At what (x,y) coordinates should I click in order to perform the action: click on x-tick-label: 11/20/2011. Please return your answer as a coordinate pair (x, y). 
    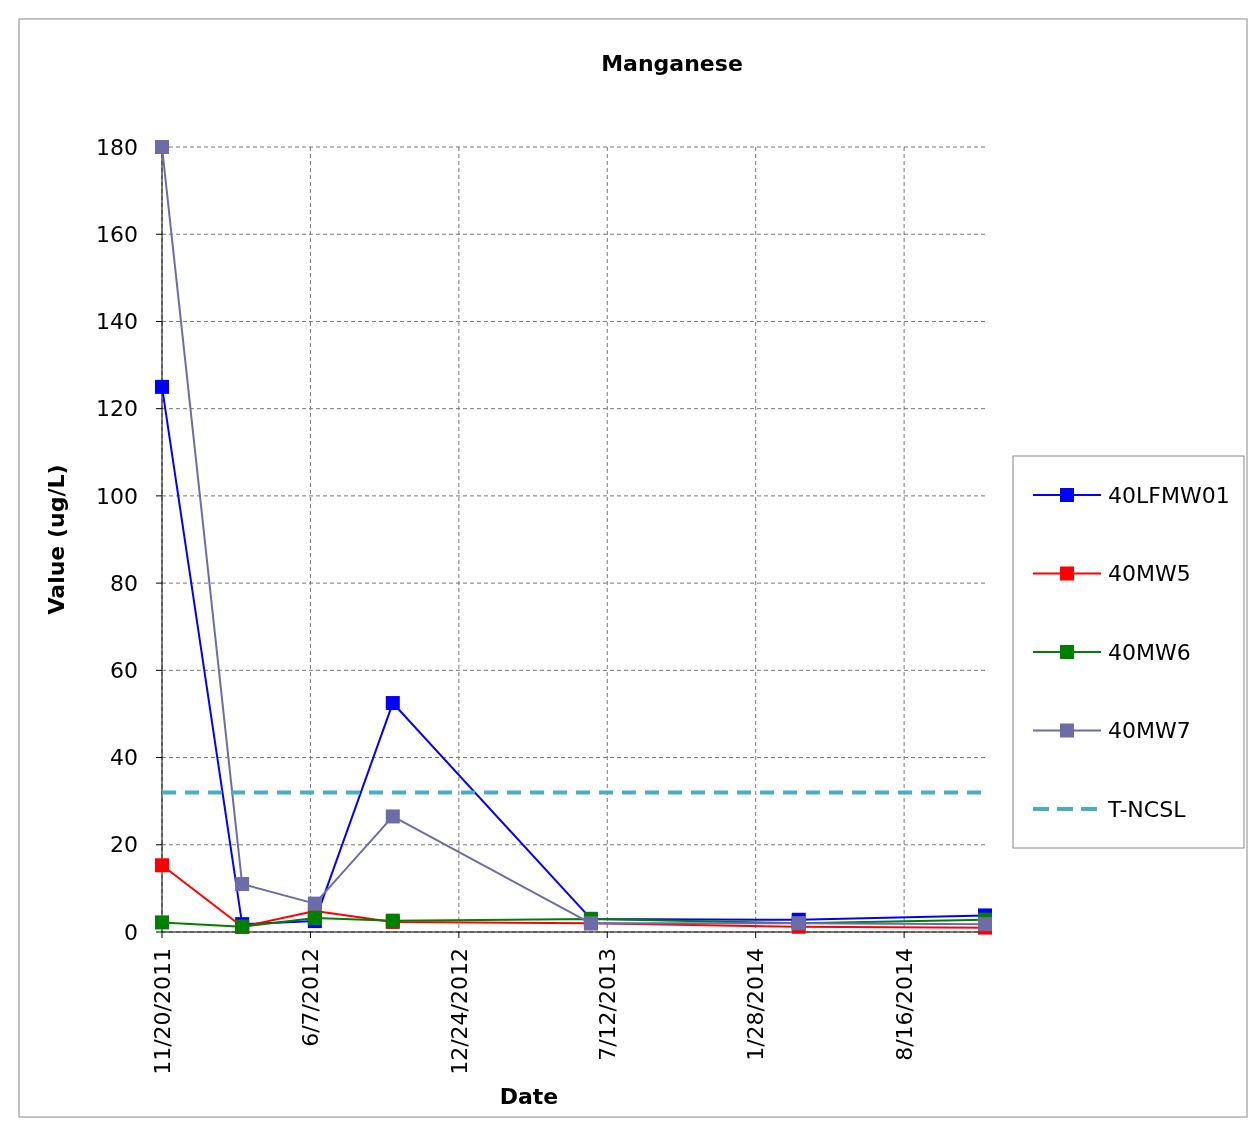
    Looking at the image, I should click on (162, 1011).